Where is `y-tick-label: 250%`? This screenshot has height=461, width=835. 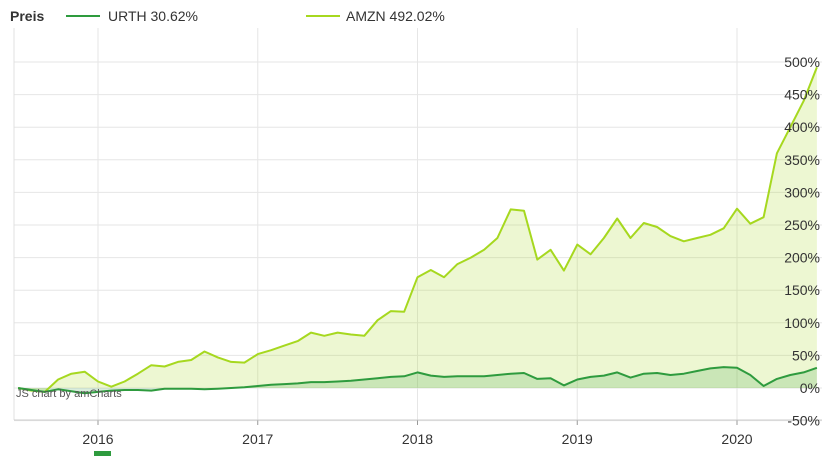
y-tick-label: 250% is located at coordinates (802, 225).